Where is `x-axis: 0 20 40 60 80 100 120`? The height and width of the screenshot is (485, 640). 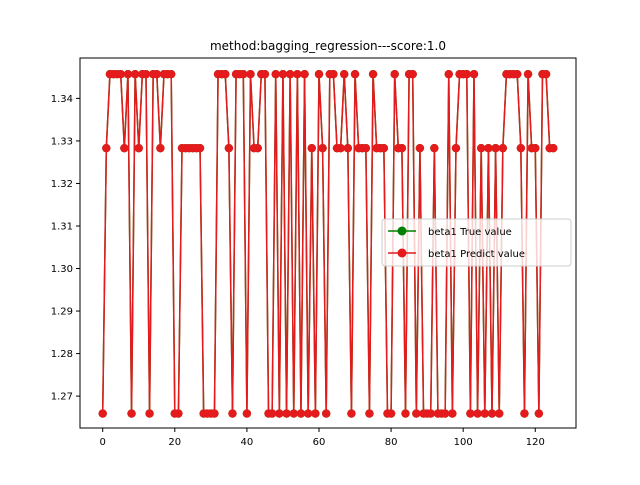 x-axis: 0 20 40 60 80 100 120 is located at coordinates (322, 438).